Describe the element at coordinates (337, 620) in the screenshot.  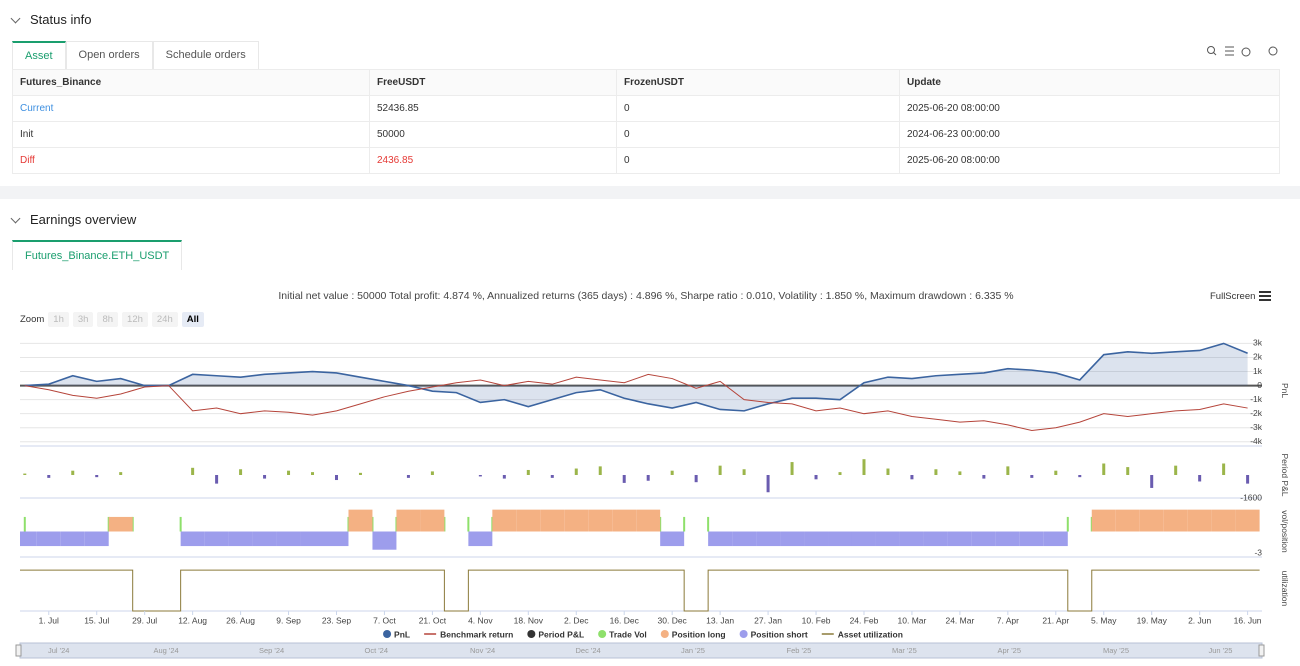
I see `x-tick-label: 23. Sep` at that location.